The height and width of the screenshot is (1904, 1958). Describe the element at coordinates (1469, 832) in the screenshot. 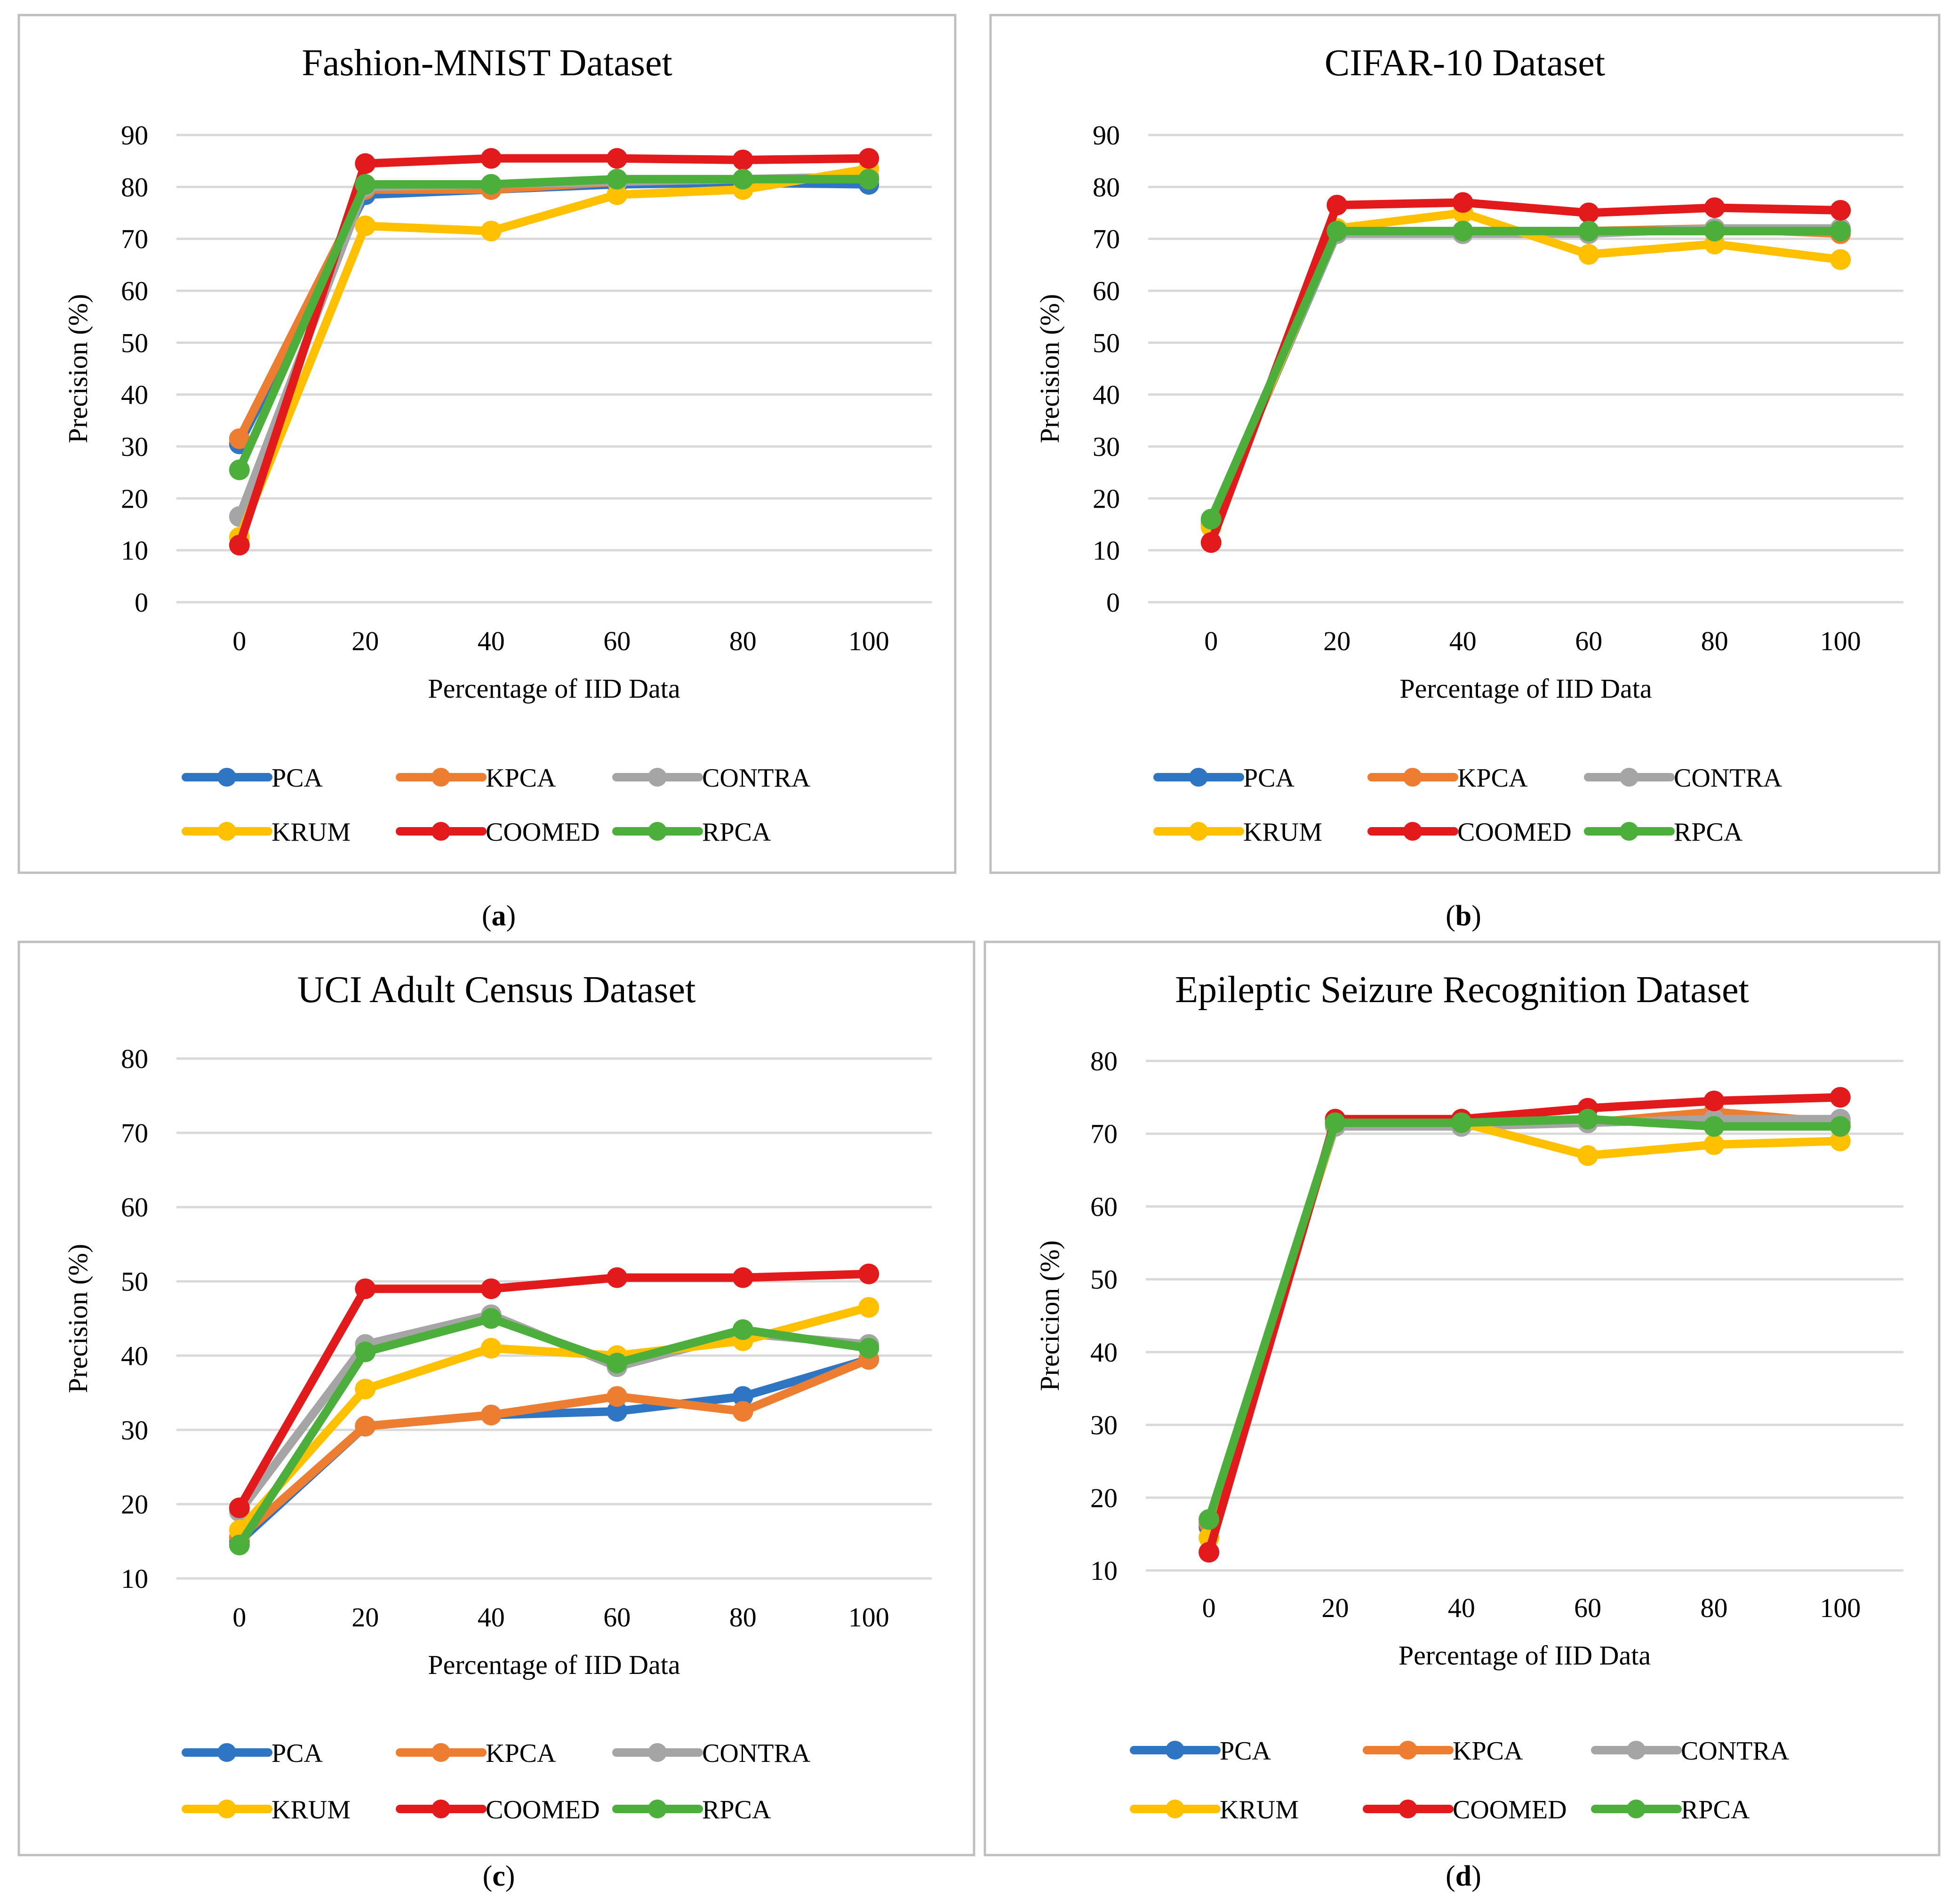

I see `legend-item-coomed: COOMED` at that location.